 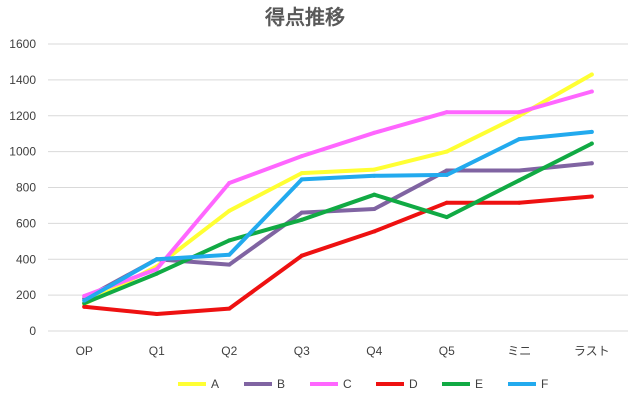 I want to click on y-tick-label: 400, so click(x=26, y=259).